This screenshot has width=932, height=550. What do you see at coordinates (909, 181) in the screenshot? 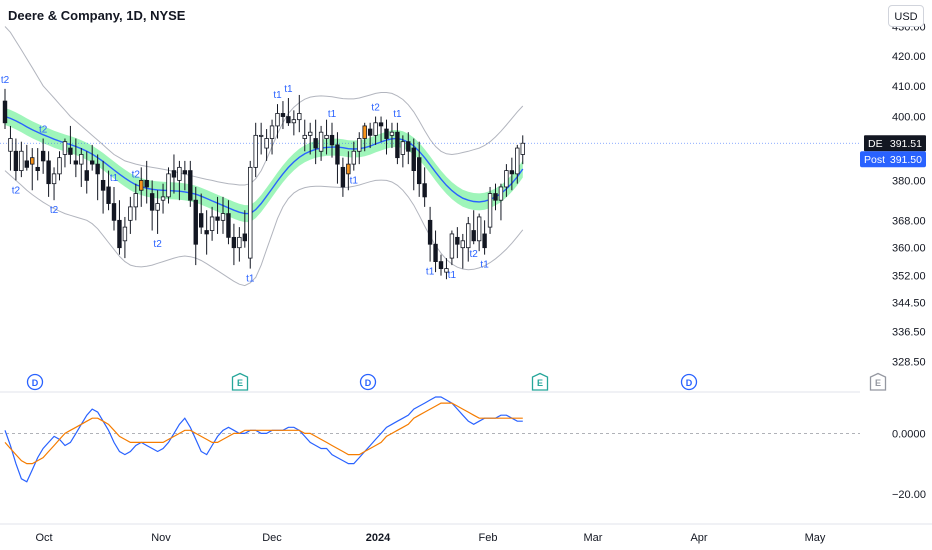
I see `price-axis-label: 380.00` at bounding box center [909, 181].